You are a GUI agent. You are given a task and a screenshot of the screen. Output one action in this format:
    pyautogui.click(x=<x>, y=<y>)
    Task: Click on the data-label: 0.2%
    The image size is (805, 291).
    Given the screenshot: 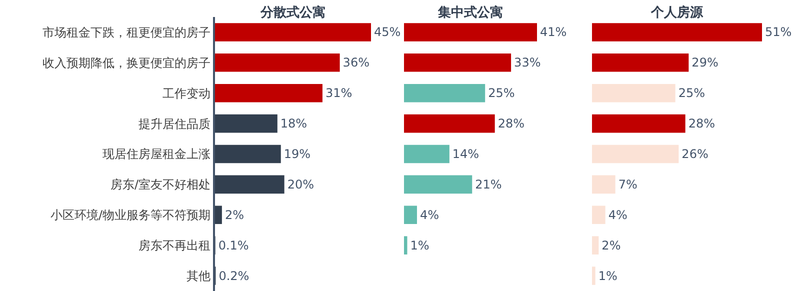 What is the action you would take?
    pyautogui.click(x=234, y=275)
    